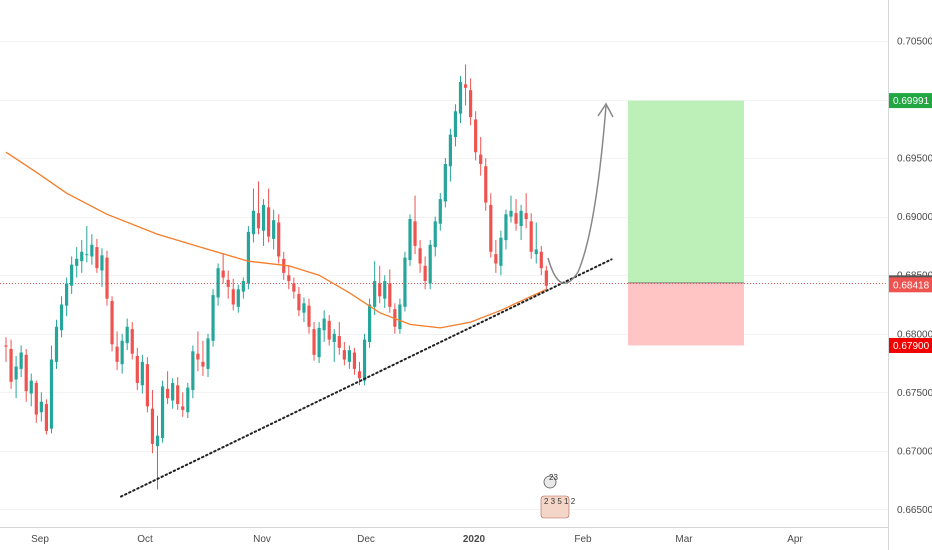 The height and width of the screenshot is (550, 932). What do you see at coordinates (914, 217) in the screenshot?
I see `price-tick-label: 0.69000` at bounding box center [914, 217].